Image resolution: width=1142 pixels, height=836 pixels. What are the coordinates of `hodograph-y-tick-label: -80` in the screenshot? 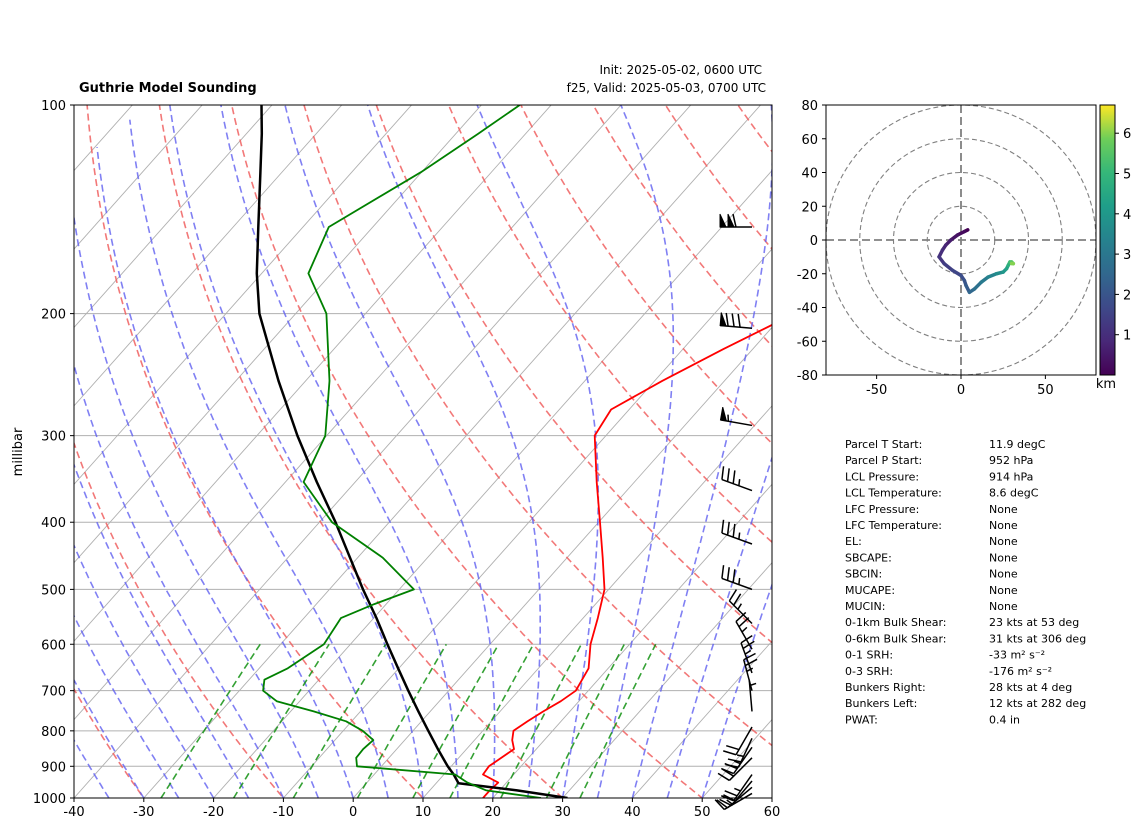 It's located at (807, 376).